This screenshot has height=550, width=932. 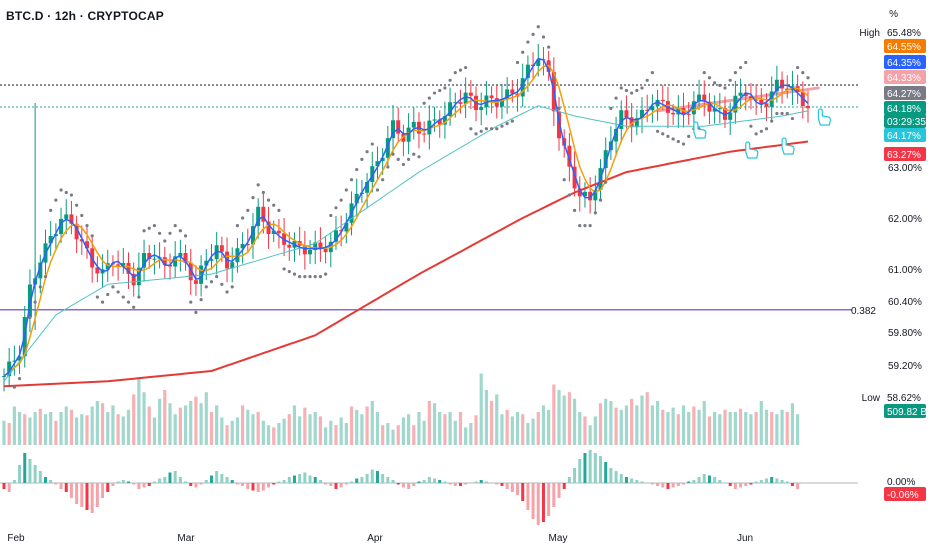 I want to click on hand-pointer-icon, so click(x=788, y=146).